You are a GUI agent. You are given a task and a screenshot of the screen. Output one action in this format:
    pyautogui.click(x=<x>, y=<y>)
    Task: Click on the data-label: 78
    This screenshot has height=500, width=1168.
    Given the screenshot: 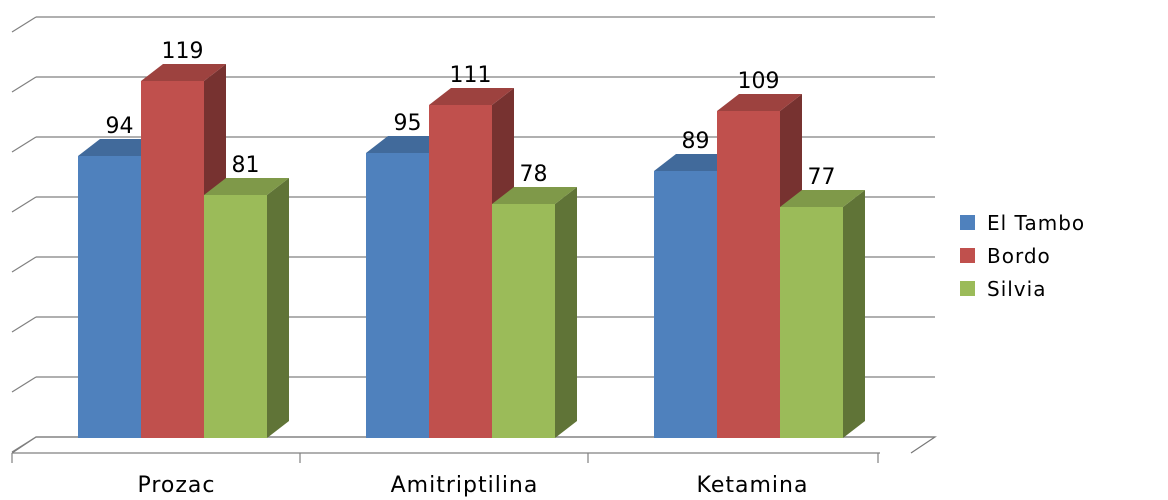 What is the action you would take?
    pyautogui.click(x=534, y=174)
    